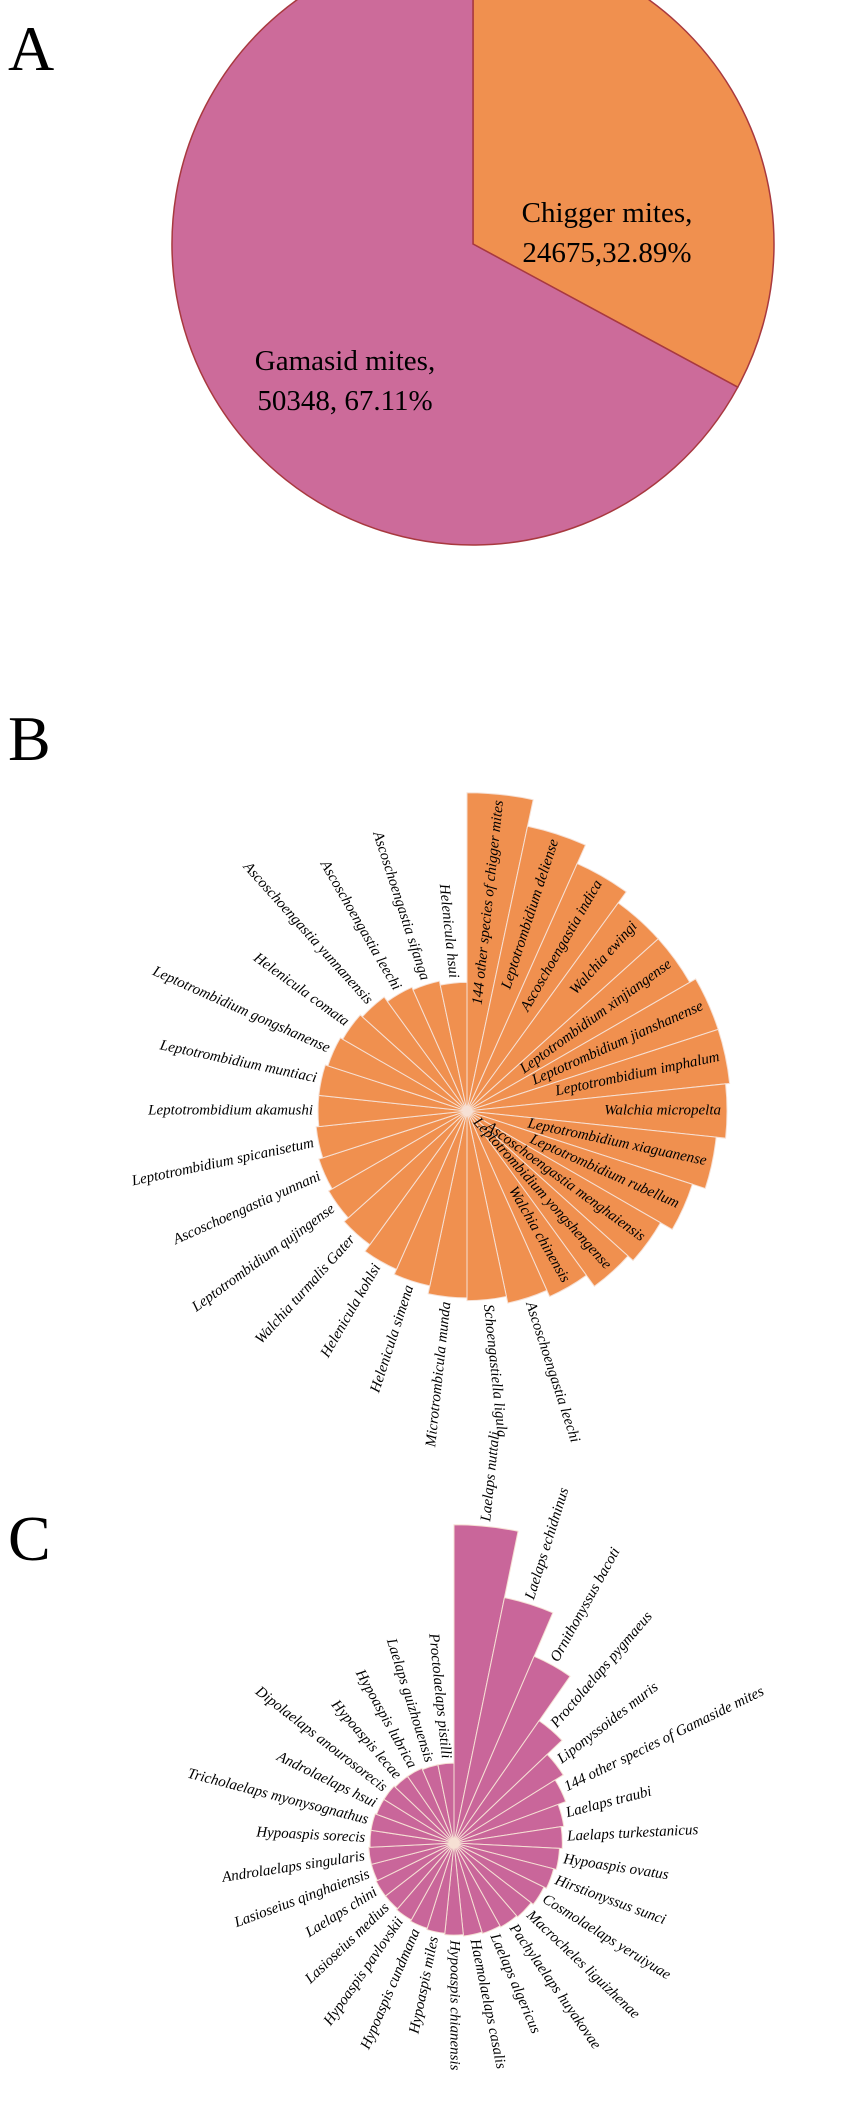 This screenshot has height=2121, width=851. I want to click on bar-label: Tricholaelaps myonysognathus, so click(278, 1797).